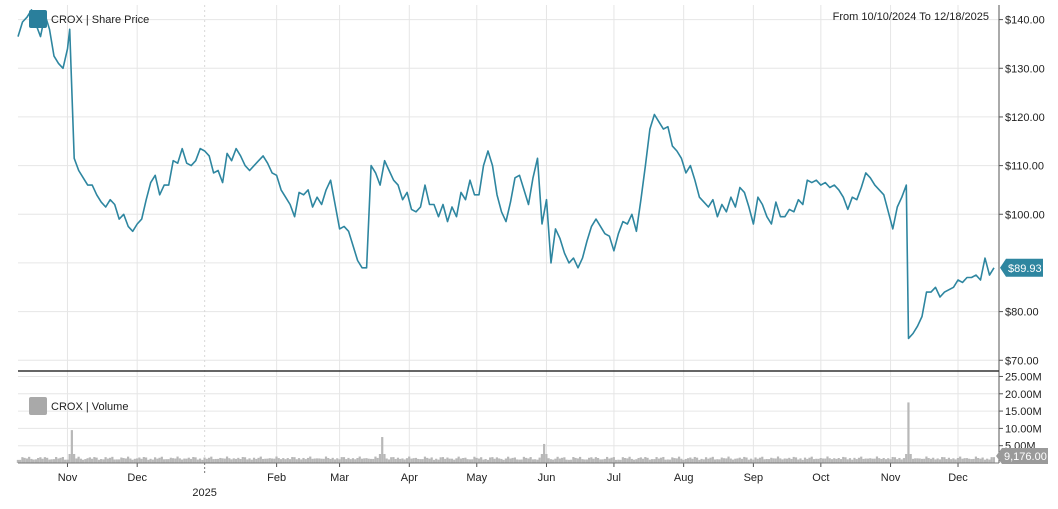  Describe the element at coordinates (476, 478) in the screenshot. I see `x-tick-label: May` at that location.